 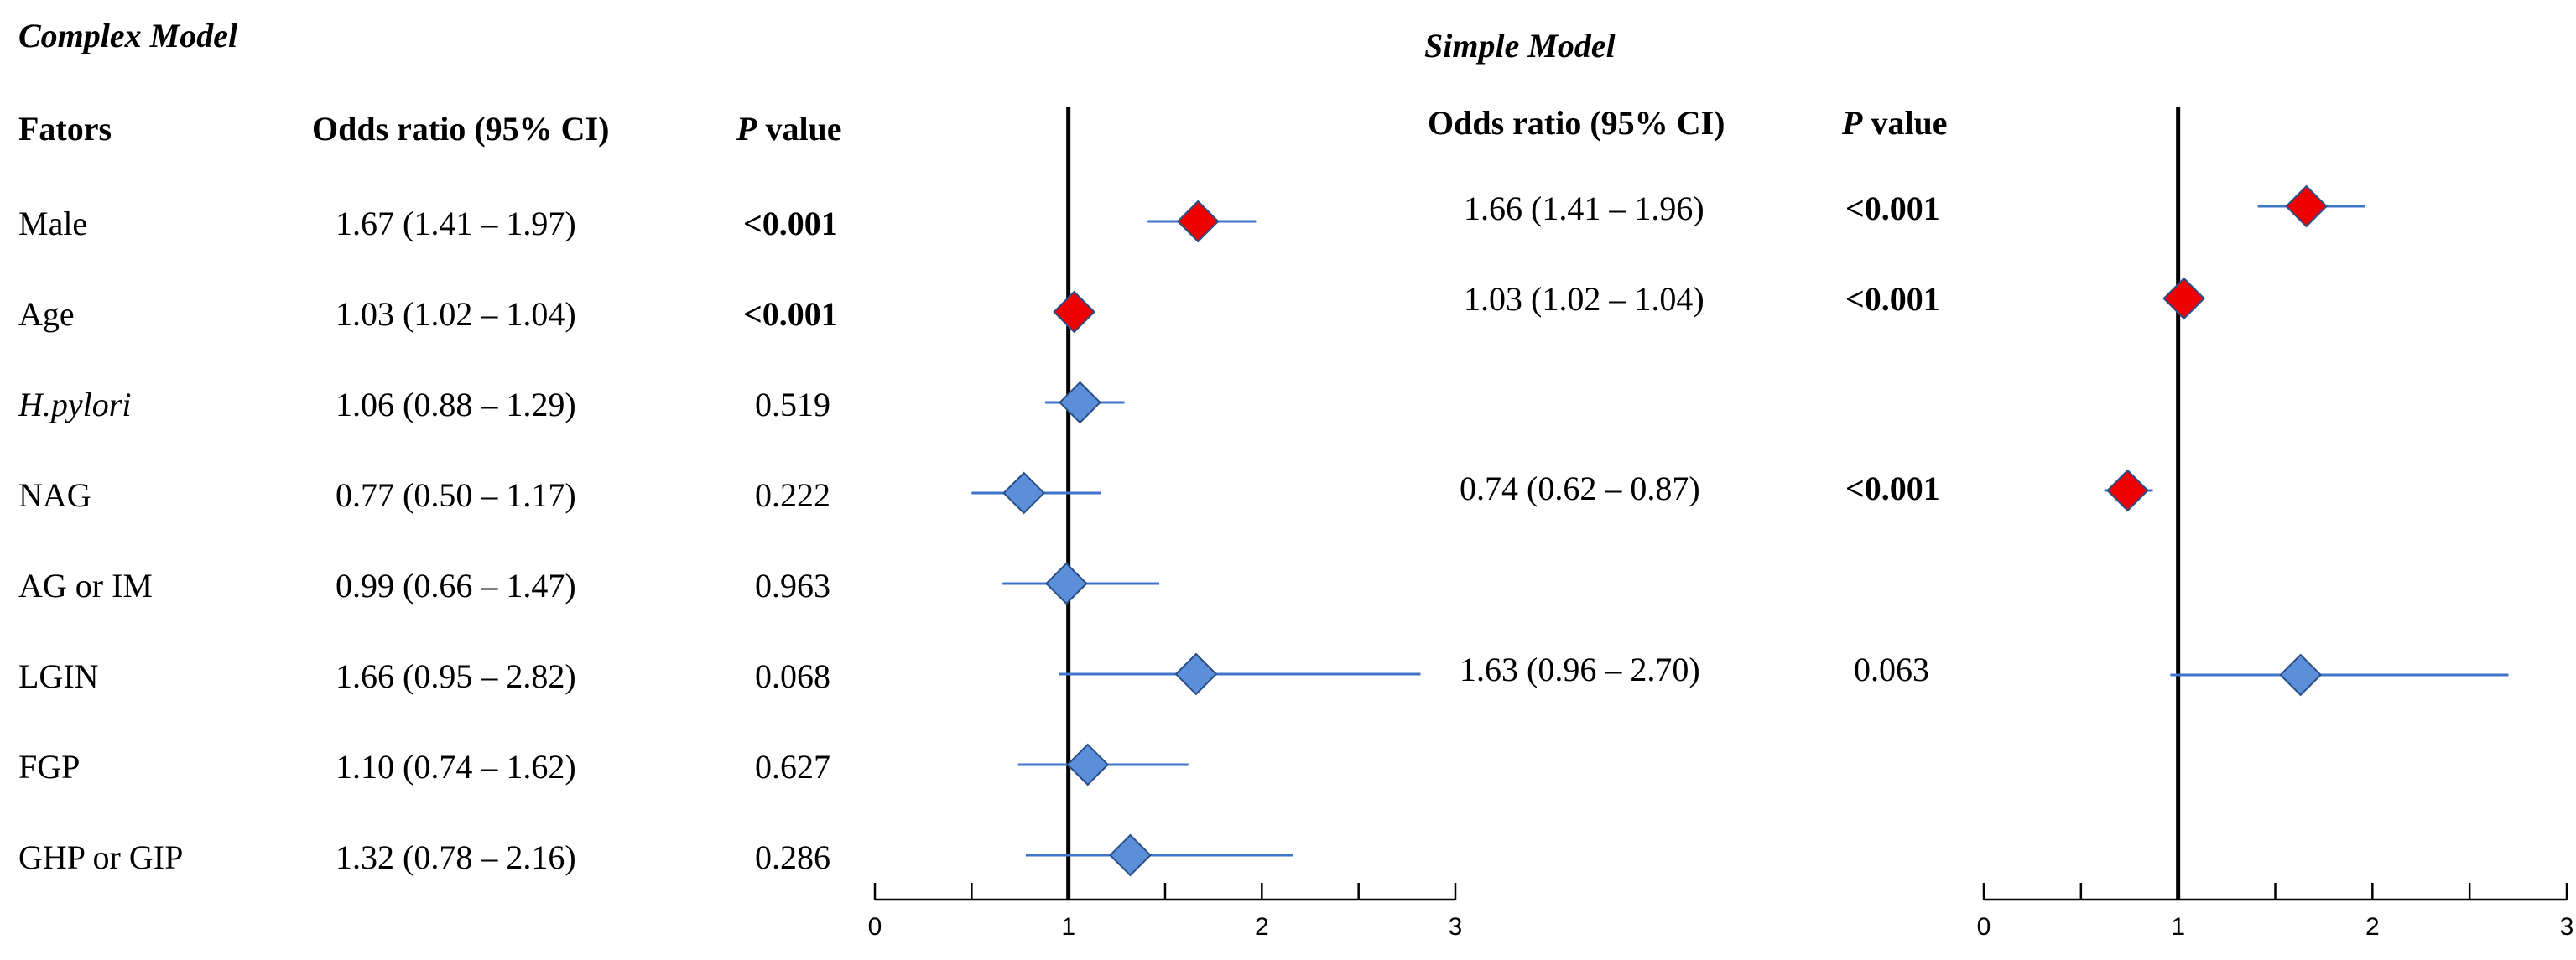 I want to click on complex-p-value: 0.286, so click(x=792, y=857).